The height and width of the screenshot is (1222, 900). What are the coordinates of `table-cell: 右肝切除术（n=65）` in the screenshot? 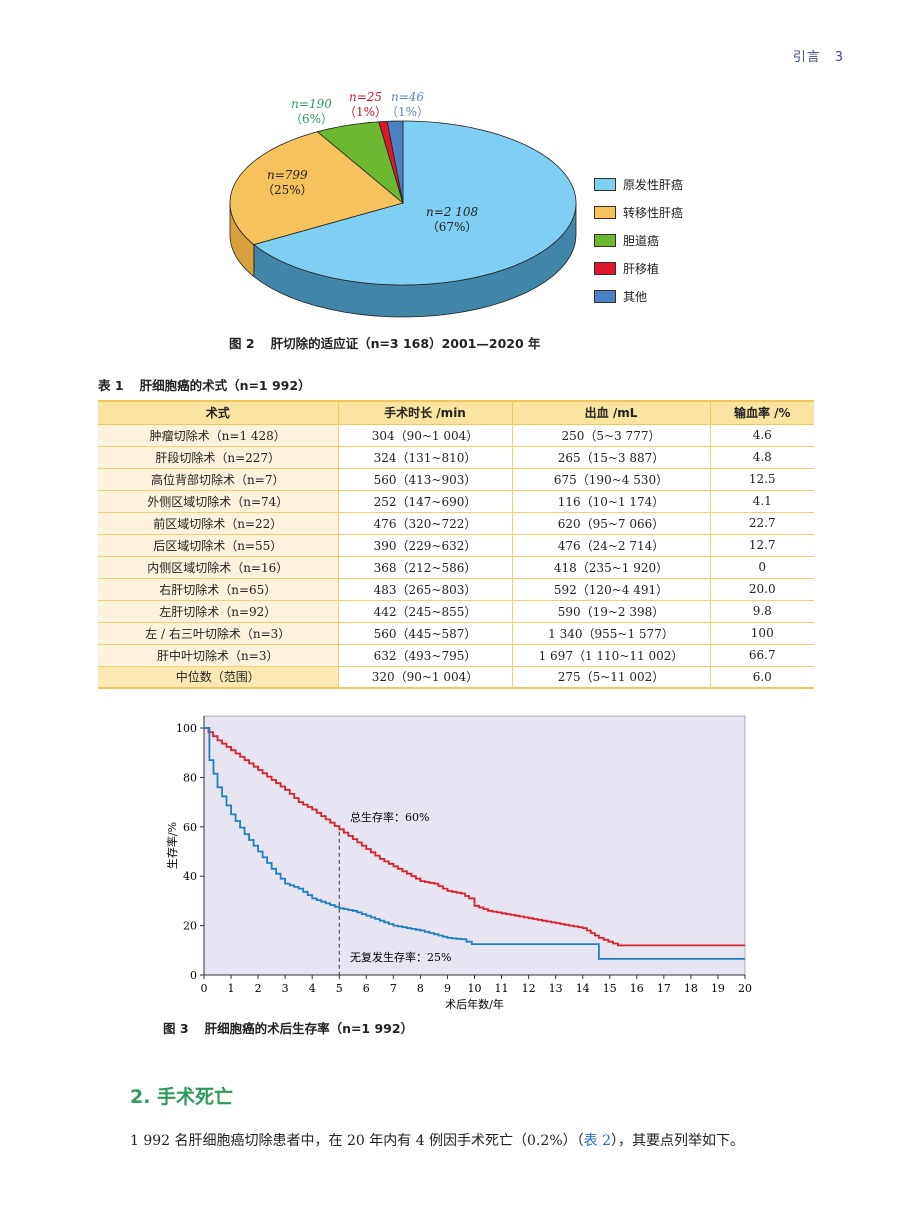 It's located at (218, 589).